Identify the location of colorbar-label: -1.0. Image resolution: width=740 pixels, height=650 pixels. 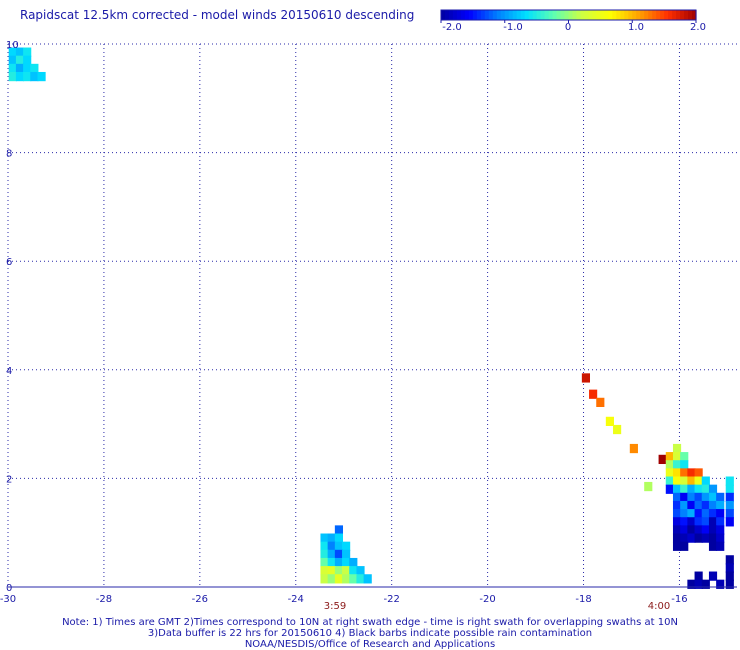
(513, 27).